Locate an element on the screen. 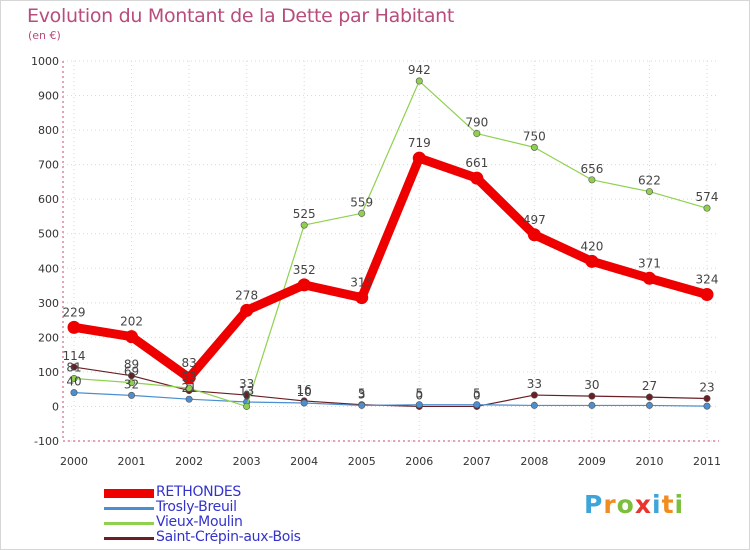  legend-swatch-saint-crepin-aux-bois is located at coordinates (129, 538).